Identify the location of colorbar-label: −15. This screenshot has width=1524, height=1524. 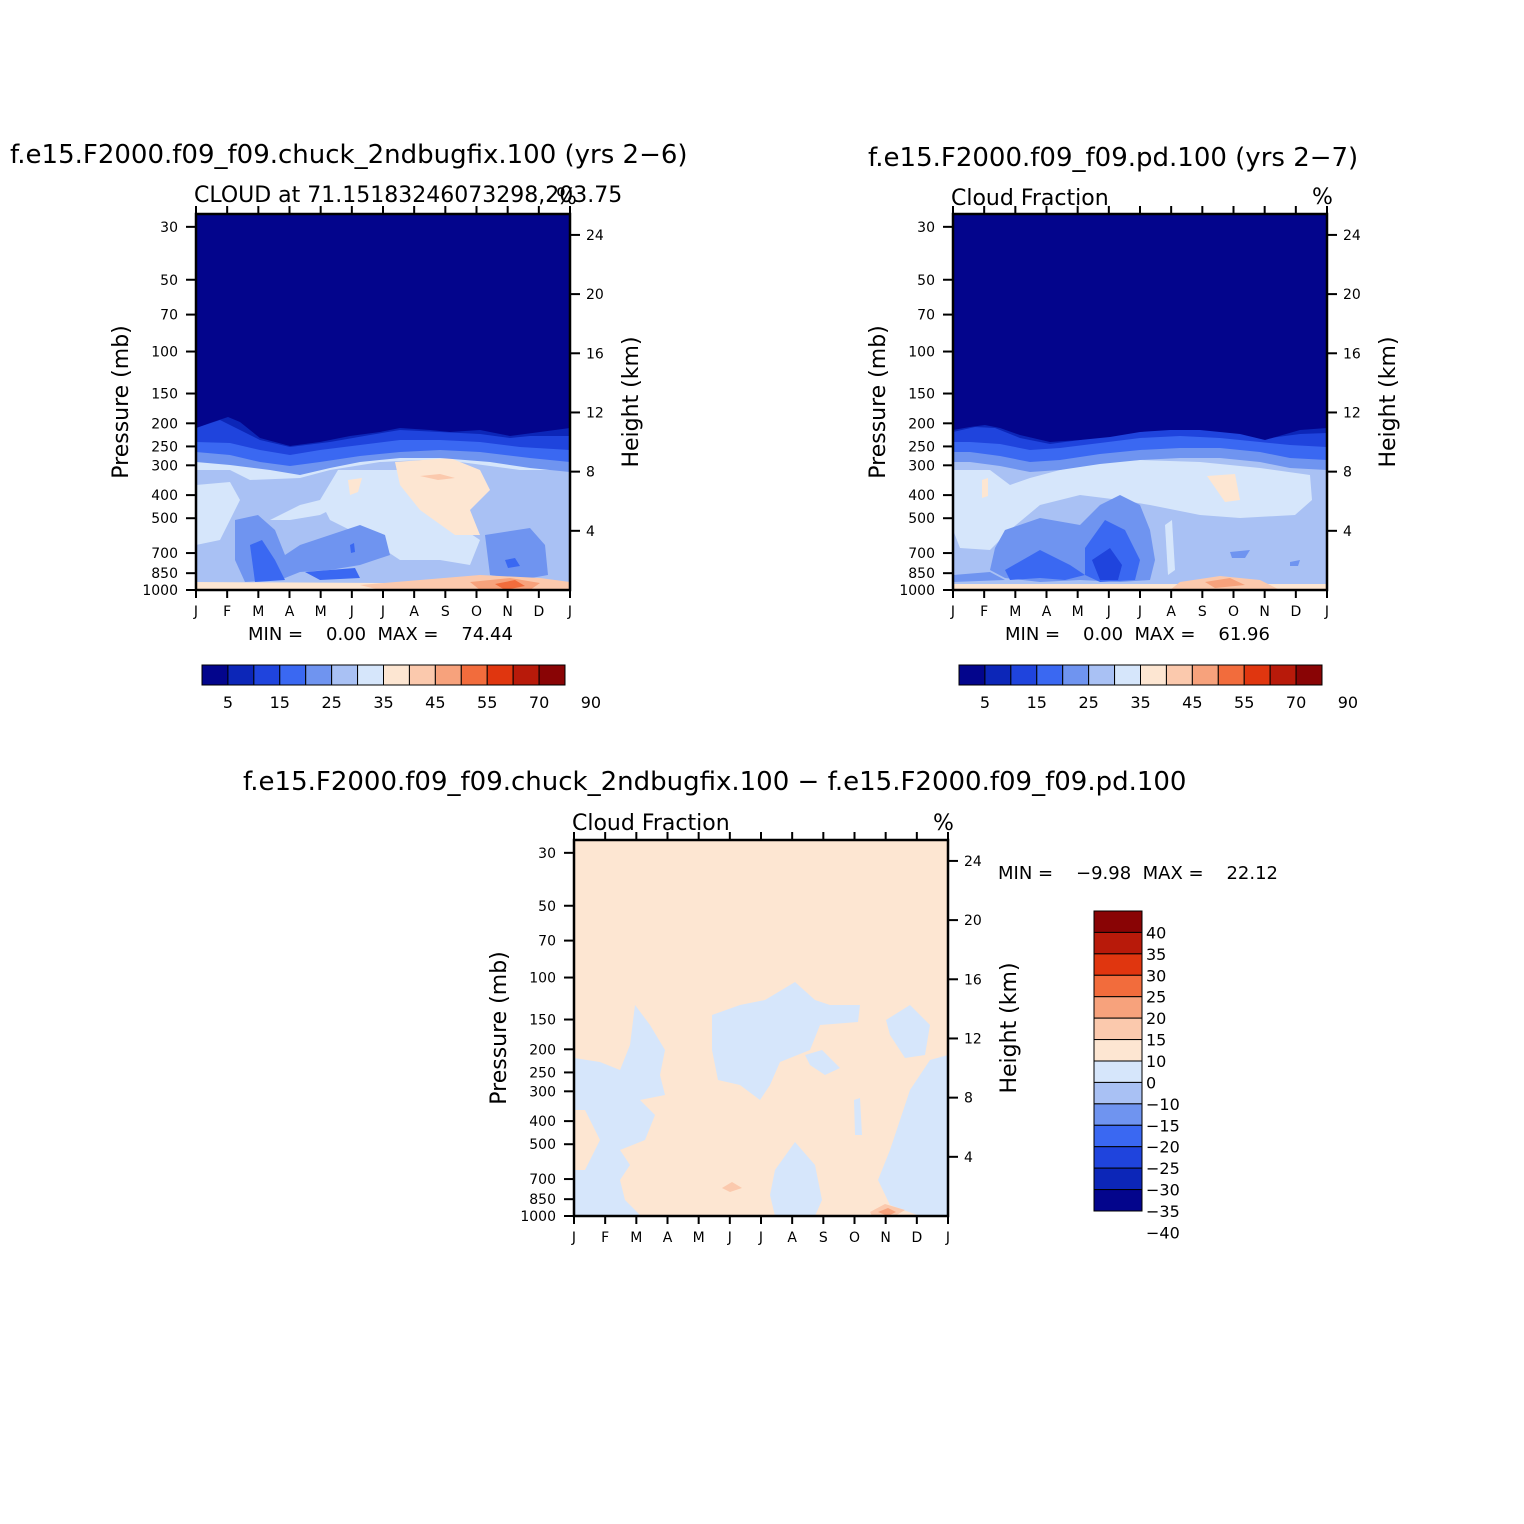
(1163, 1125).